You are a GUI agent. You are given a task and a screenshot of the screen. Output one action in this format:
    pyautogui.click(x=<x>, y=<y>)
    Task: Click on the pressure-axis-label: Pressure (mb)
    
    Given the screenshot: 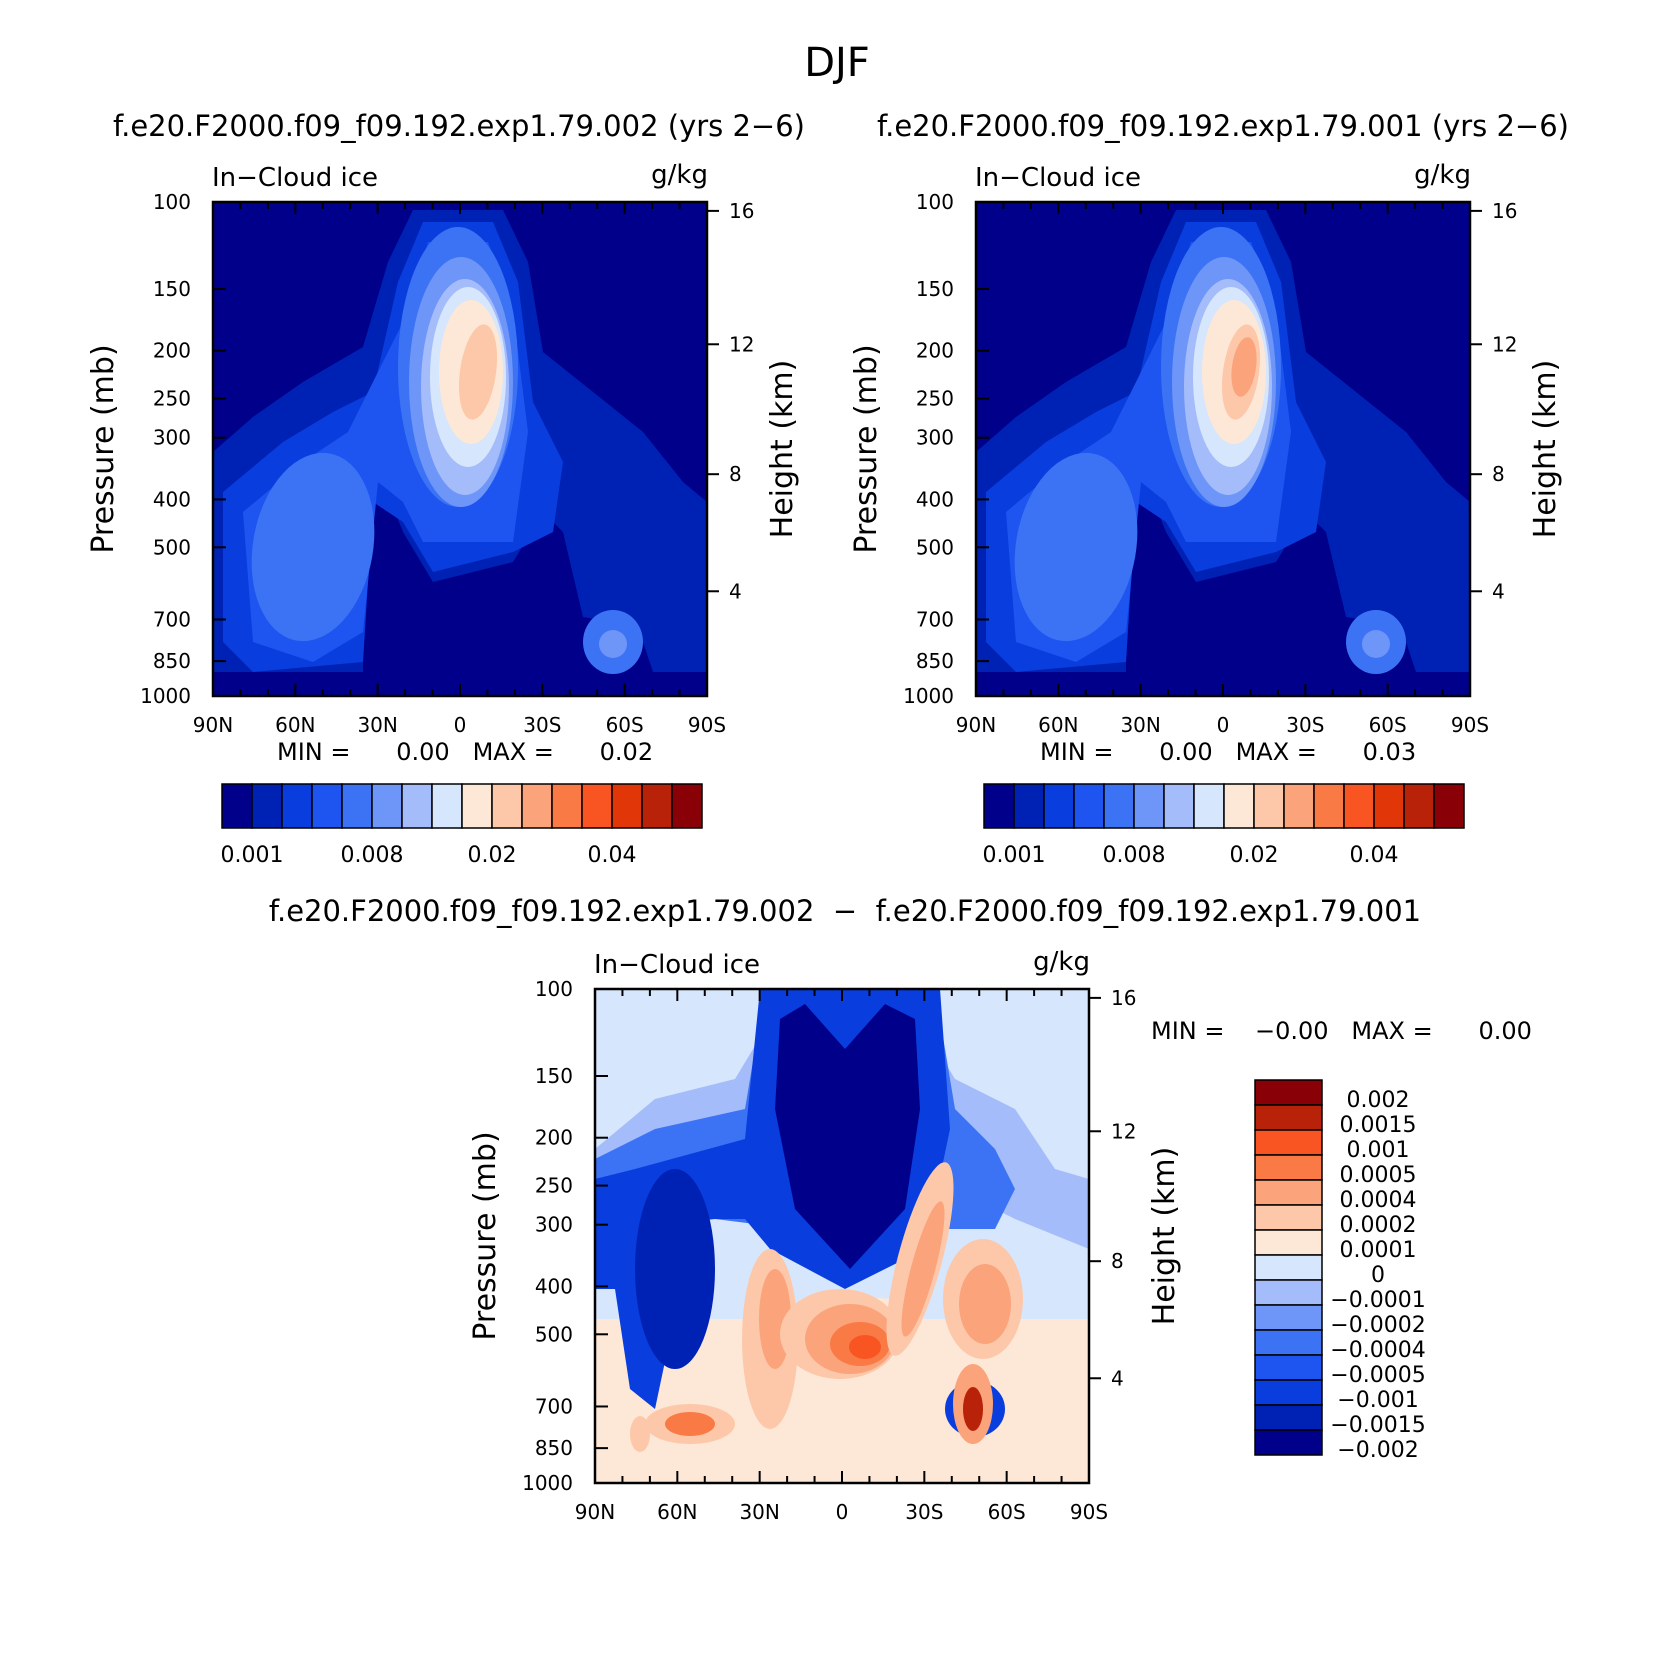 What is the action you would take?
    pyautogui.click(x=866, y=448)
    